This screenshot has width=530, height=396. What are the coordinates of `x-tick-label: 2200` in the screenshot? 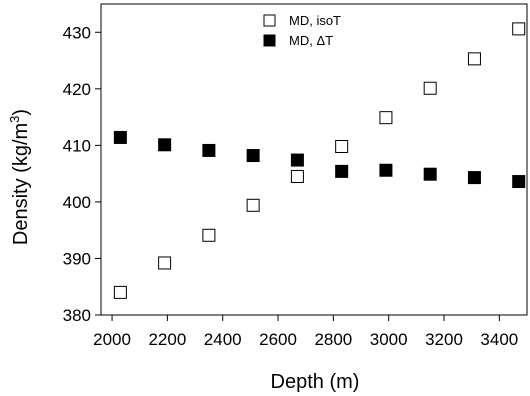 It's located at (167, 339).